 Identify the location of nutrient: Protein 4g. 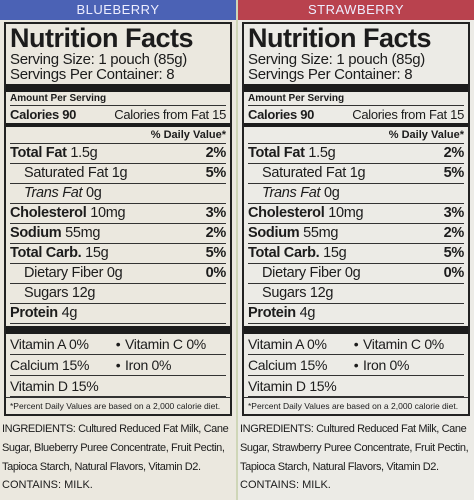
(281, 313).